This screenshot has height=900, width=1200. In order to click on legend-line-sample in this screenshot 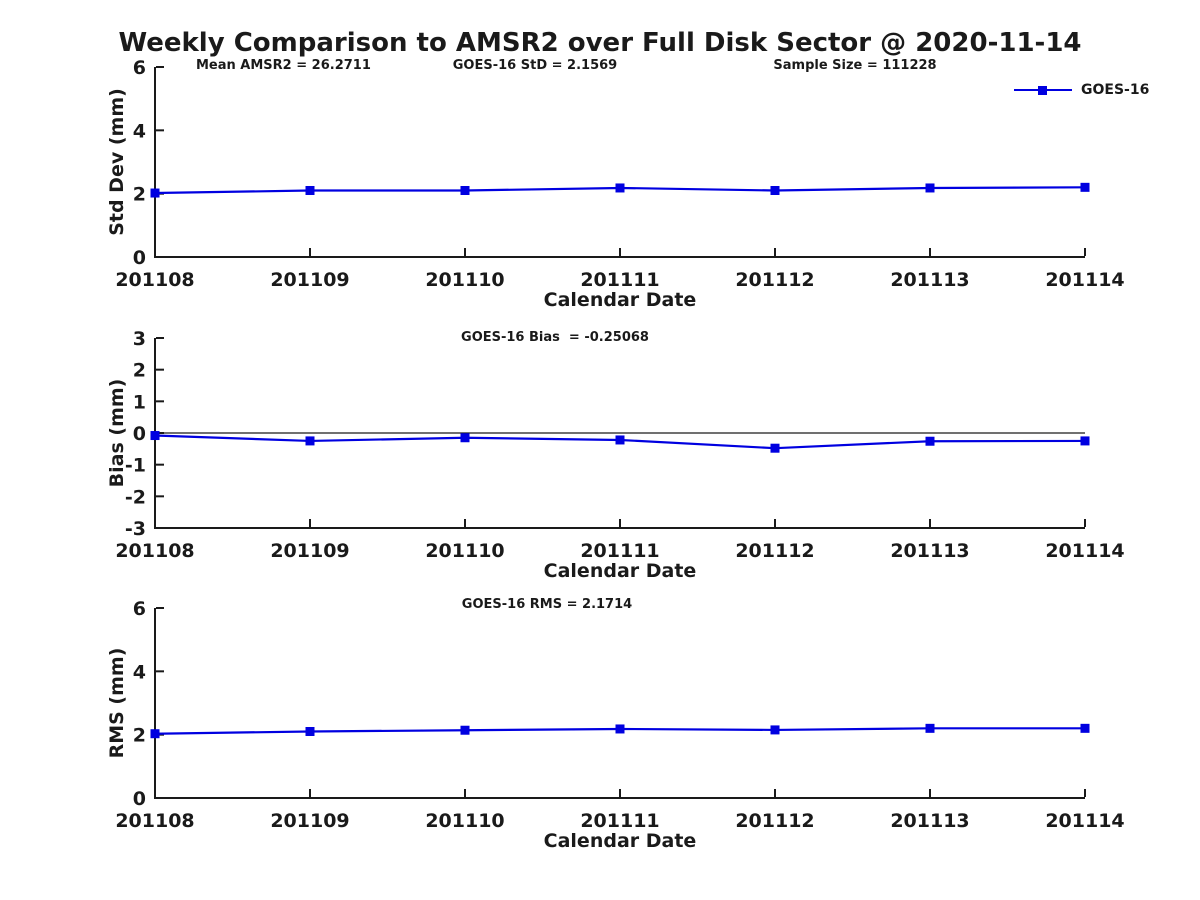, I will do `click(1043, 90)`.